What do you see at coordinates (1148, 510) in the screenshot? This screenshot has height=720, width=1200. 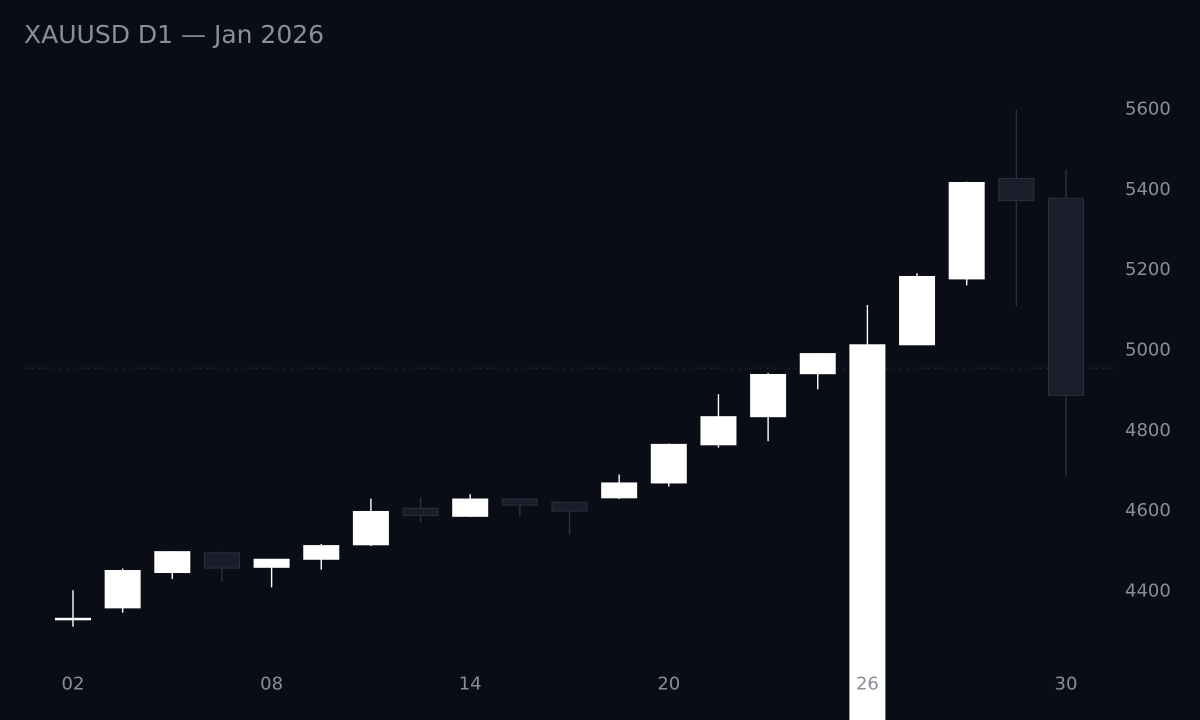 I see `y-tick-label: 4600` at bounding box center [1148, 510].